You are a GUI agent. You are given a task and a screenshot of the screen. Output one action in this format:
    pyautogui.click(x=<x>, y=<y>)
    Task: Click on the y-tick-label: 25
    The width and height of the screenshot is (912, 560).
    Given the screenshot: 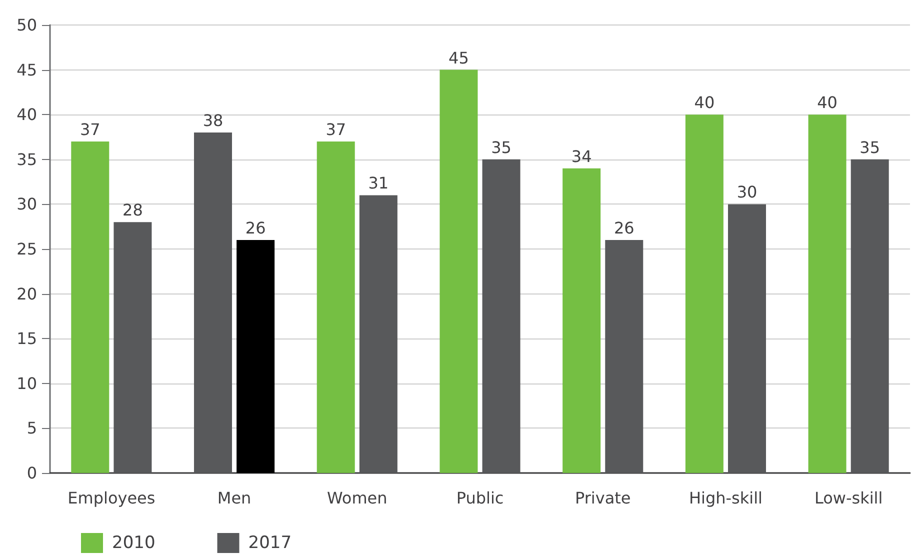 What is the action you would take?
    pyautogui.click(x=26, y=249)
    